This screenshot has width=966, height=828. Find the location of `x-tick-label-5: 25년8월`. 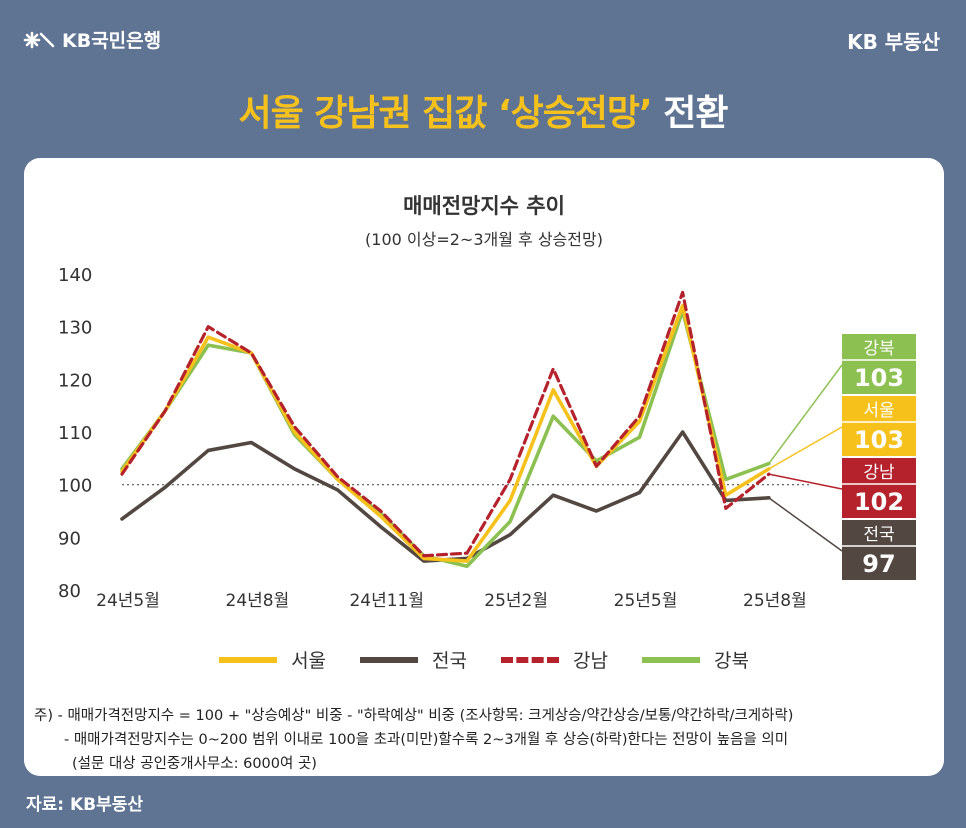

x-tick-label-5: 25년8월 is located at coordinates (775, 601).